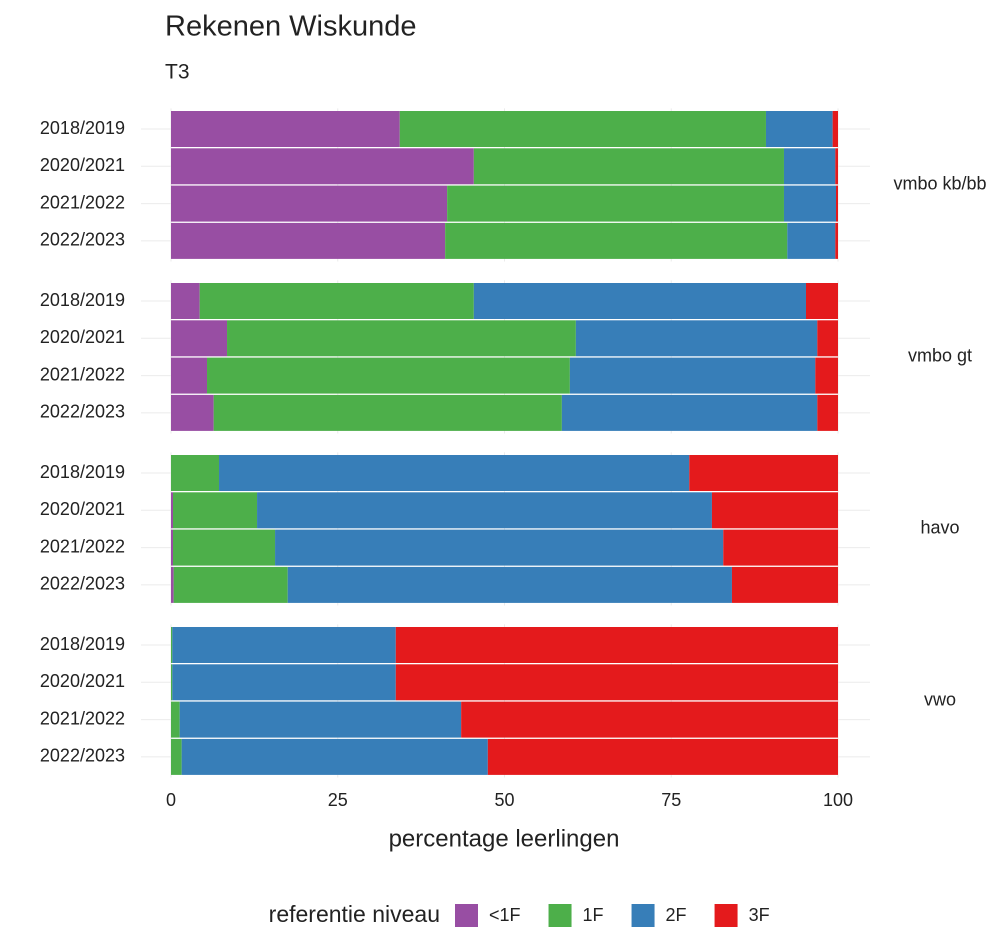 This screenshot has height=935, width=1004. What do you see at coordinates (504, 838) in the screenshot?
I see `x-axis-label: percentage leerlingen` at bounding box center [504, 838].